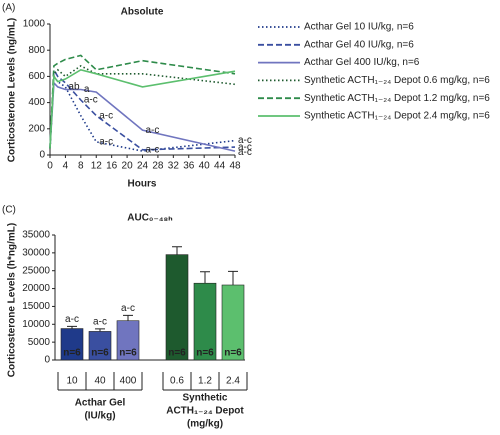  What do you see at coordinates (81, 166) in the screenshot?
I see `x-tick-label: 8` at bounding box center [81, 166].